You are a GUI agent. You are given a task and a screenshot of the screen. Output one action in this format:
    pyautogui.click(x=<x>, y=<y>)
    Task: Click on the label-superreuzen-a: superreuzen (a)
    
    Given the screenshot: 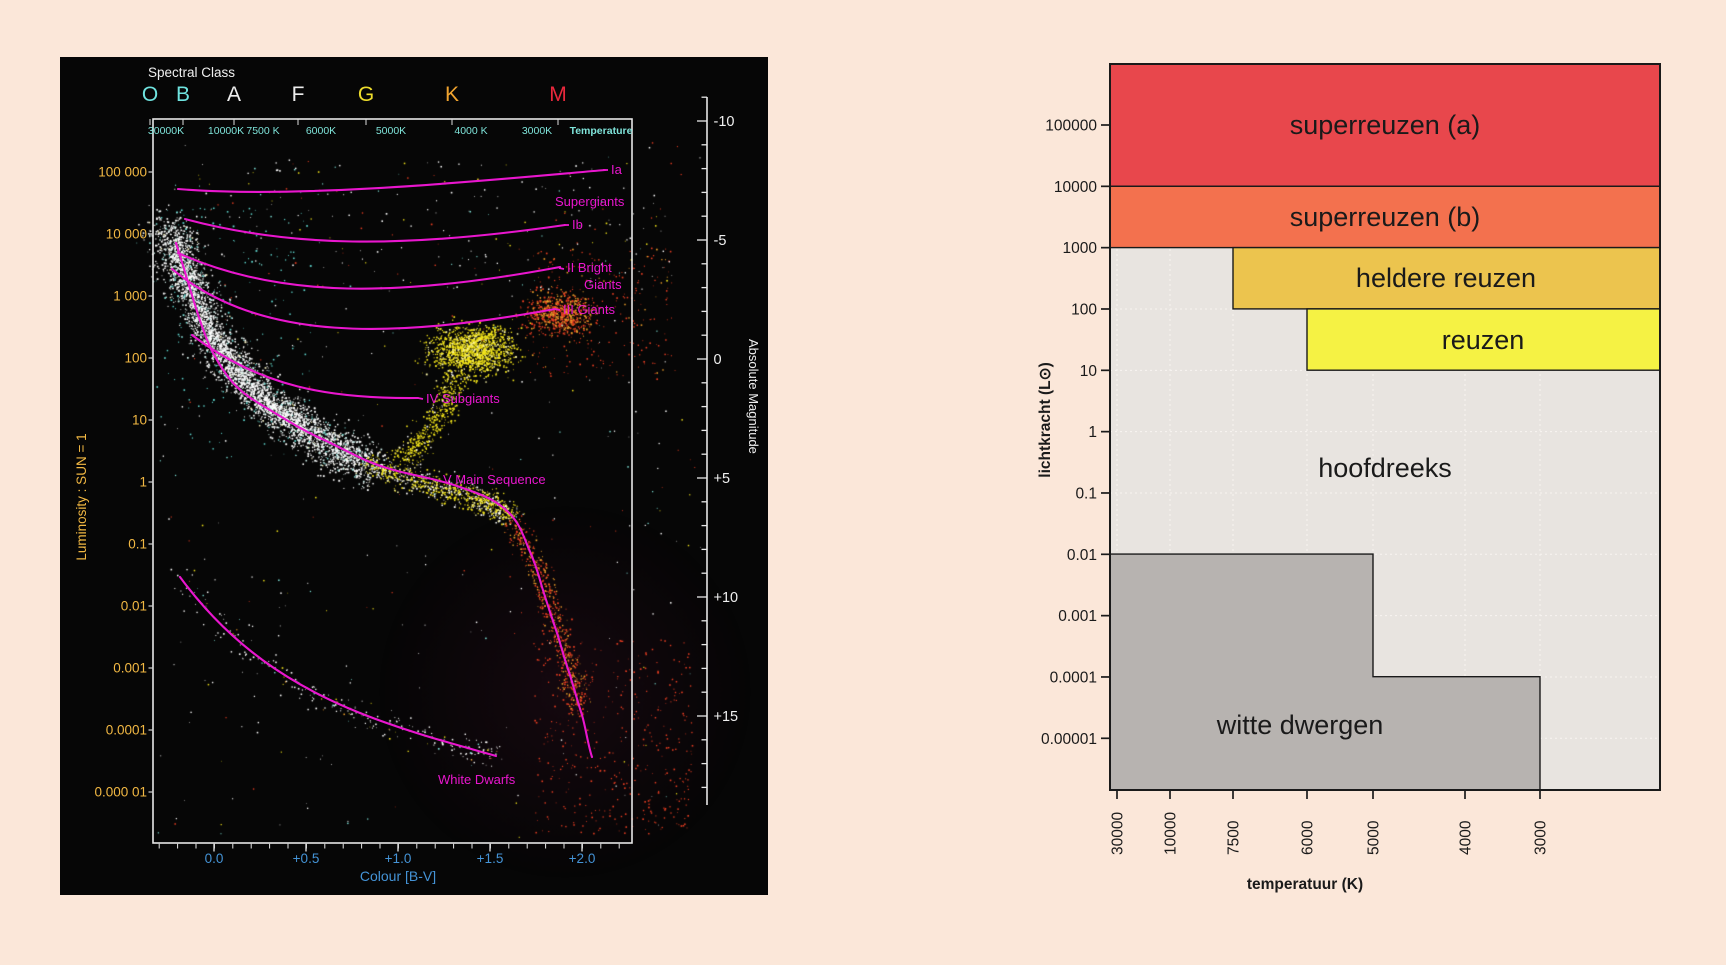 What is the action you would take?
    pyautogui.click(x=1385, y=125)
    